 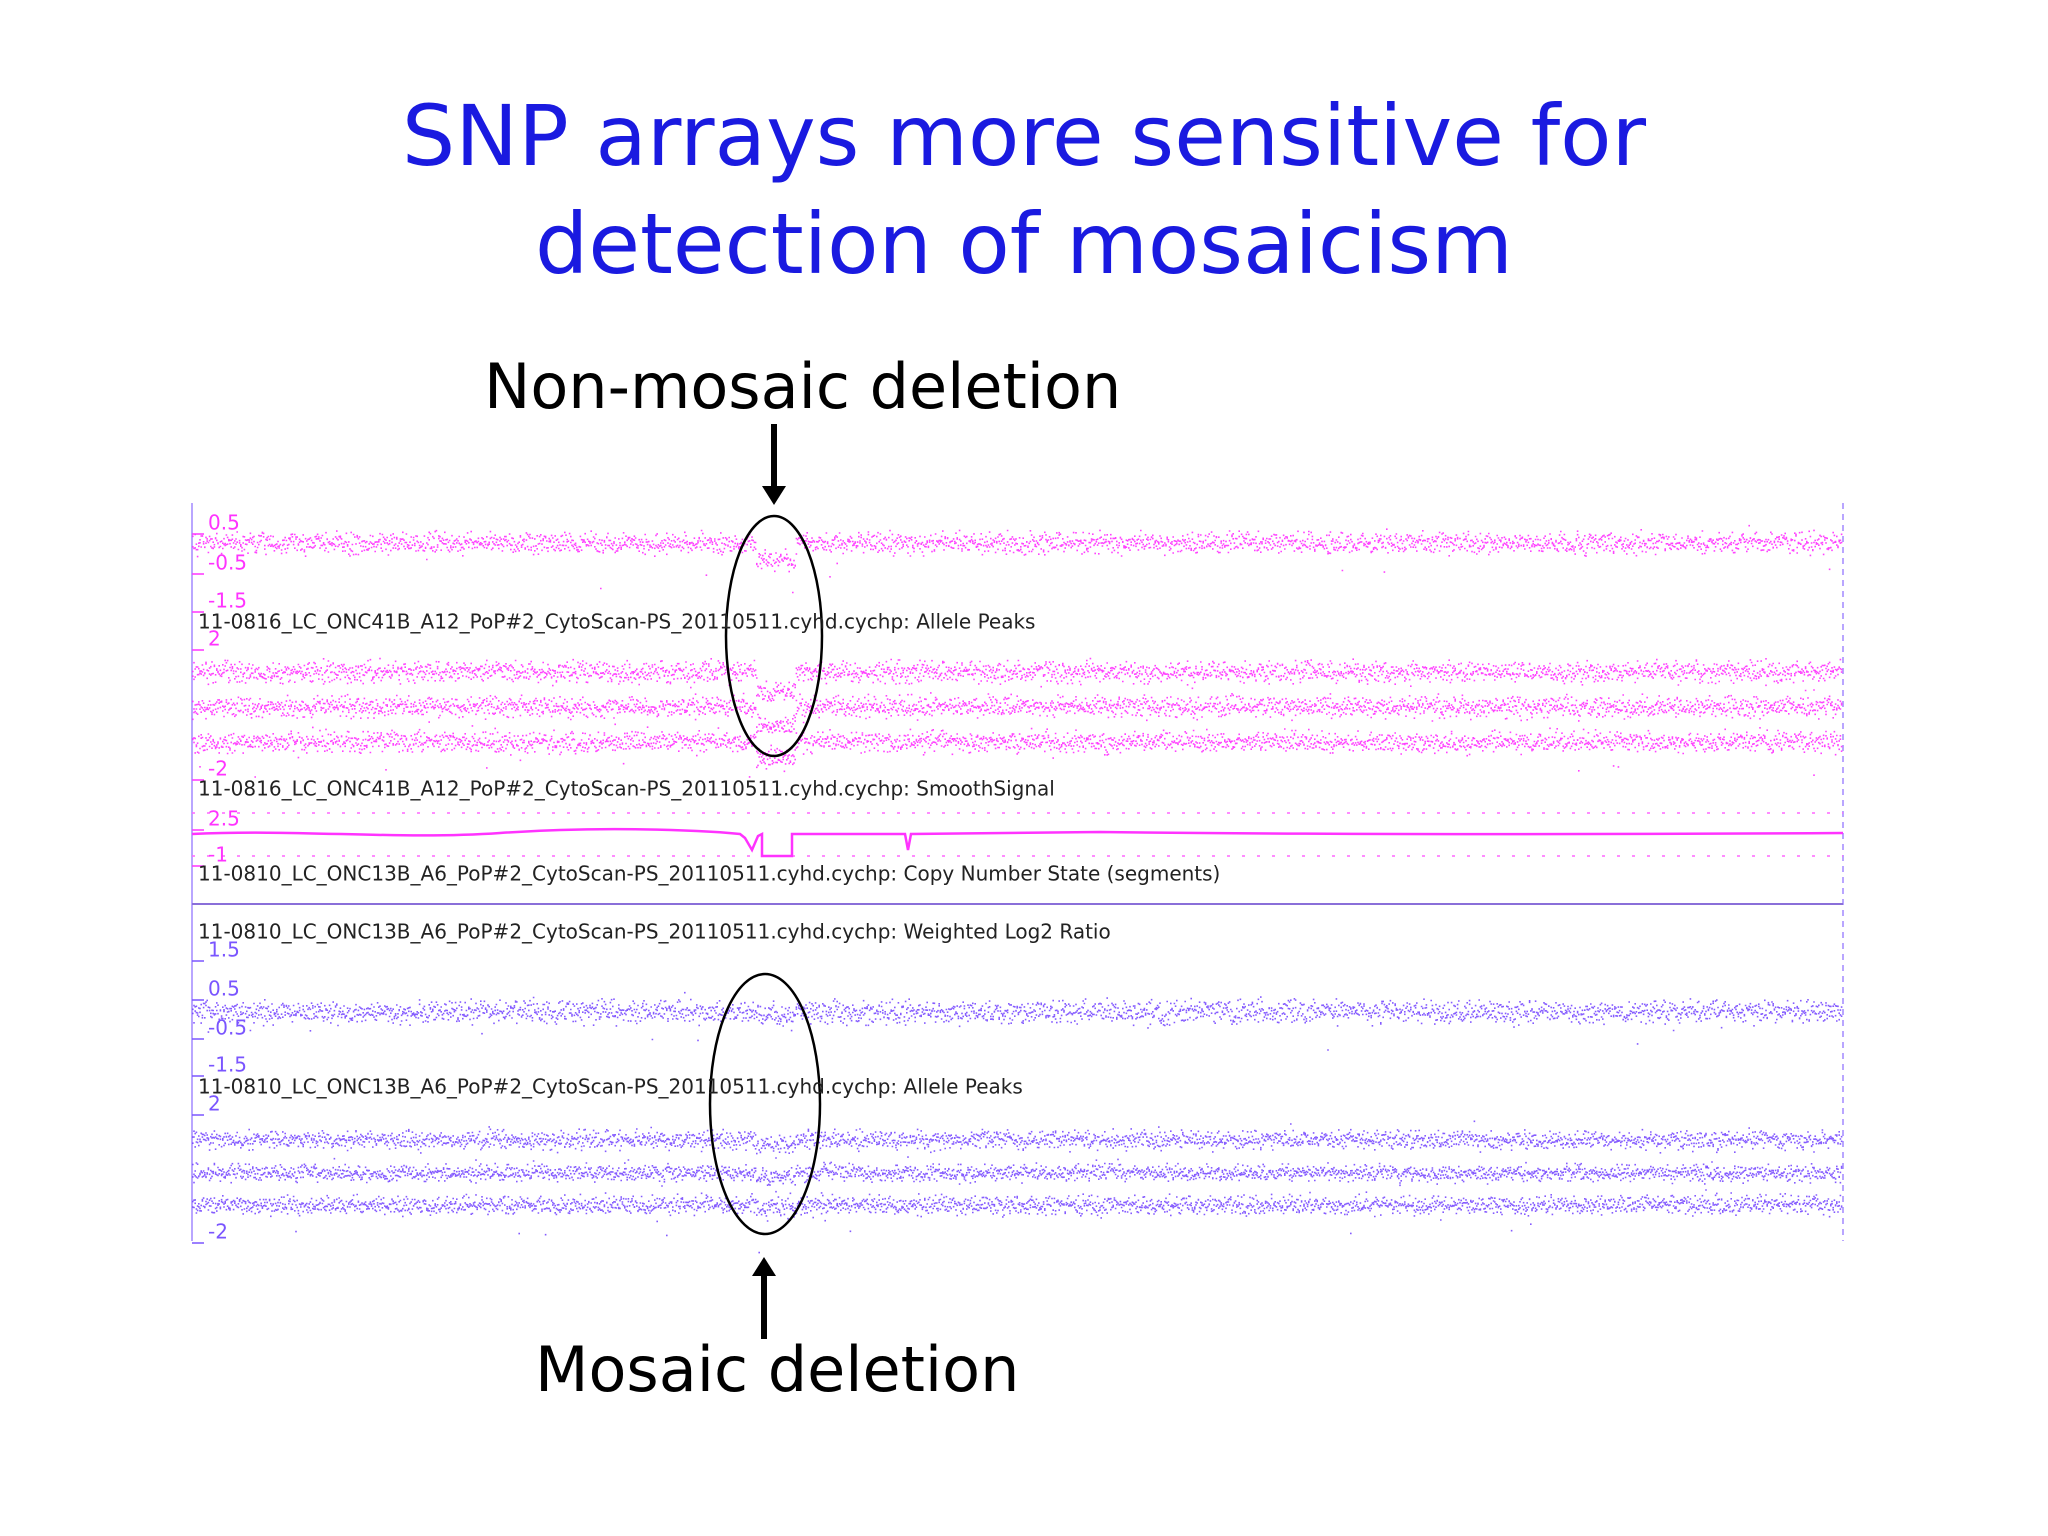 What do you see at coordinates (218, 855) in the screenshot?
I see `tick-label: -1` at bounding box center [218, 855].